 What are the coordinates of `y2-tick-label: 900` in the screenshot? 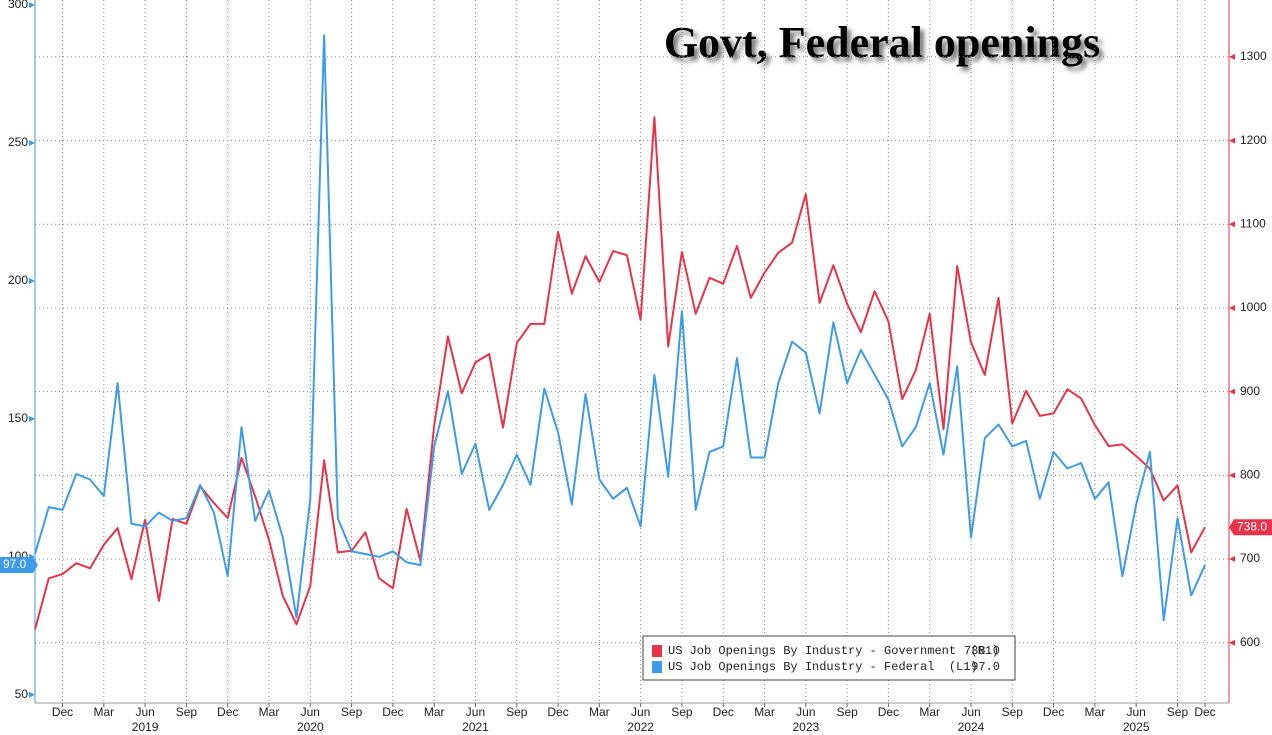 It's located at (1250, 391).